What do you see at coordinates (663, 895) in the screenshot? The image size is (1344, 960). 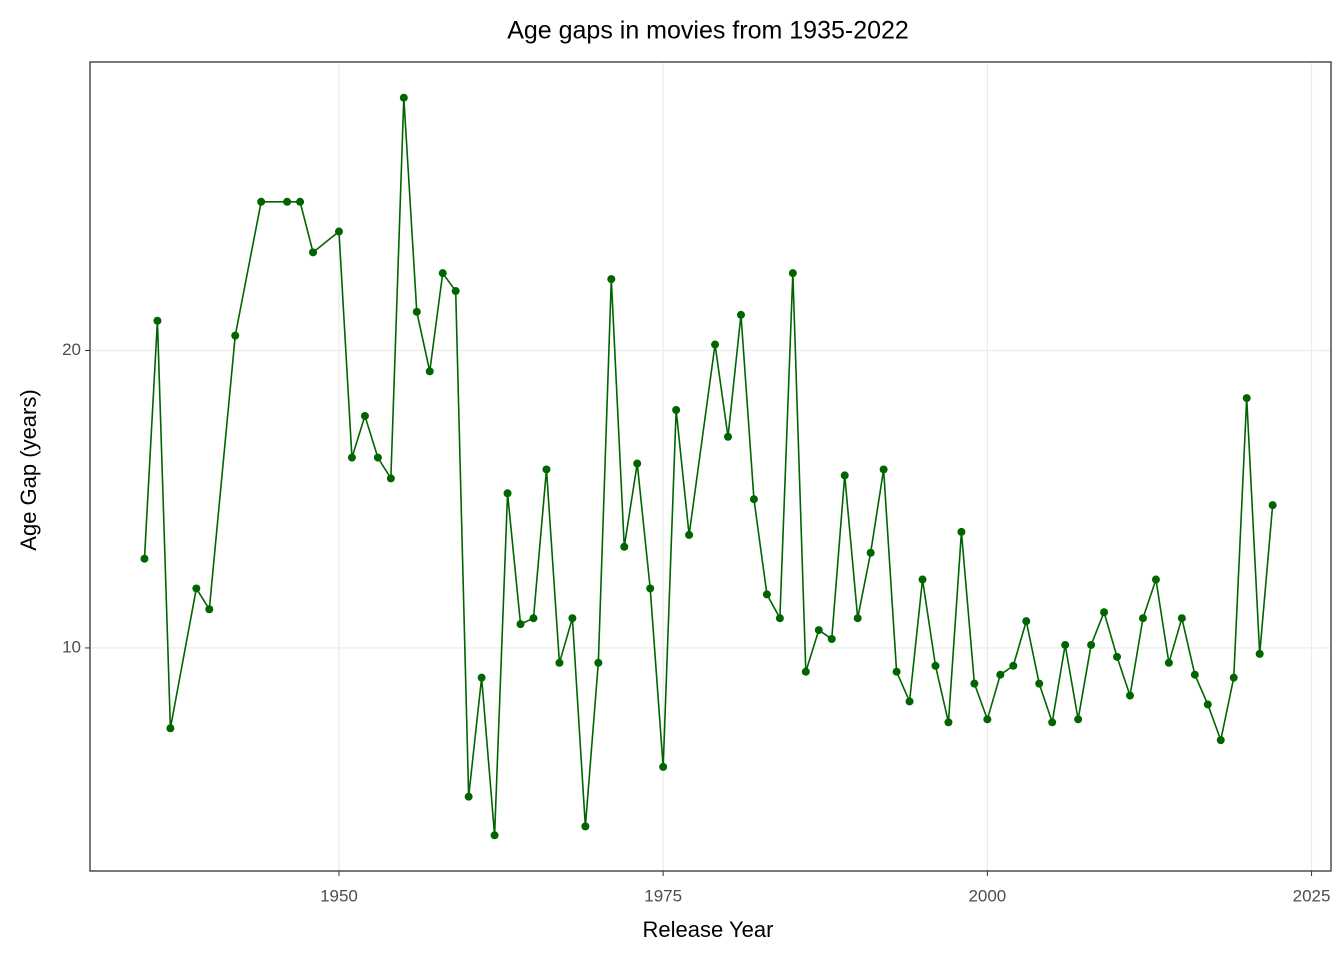 I see `x-tick-label: 1975` at bounding box center [663, 895].